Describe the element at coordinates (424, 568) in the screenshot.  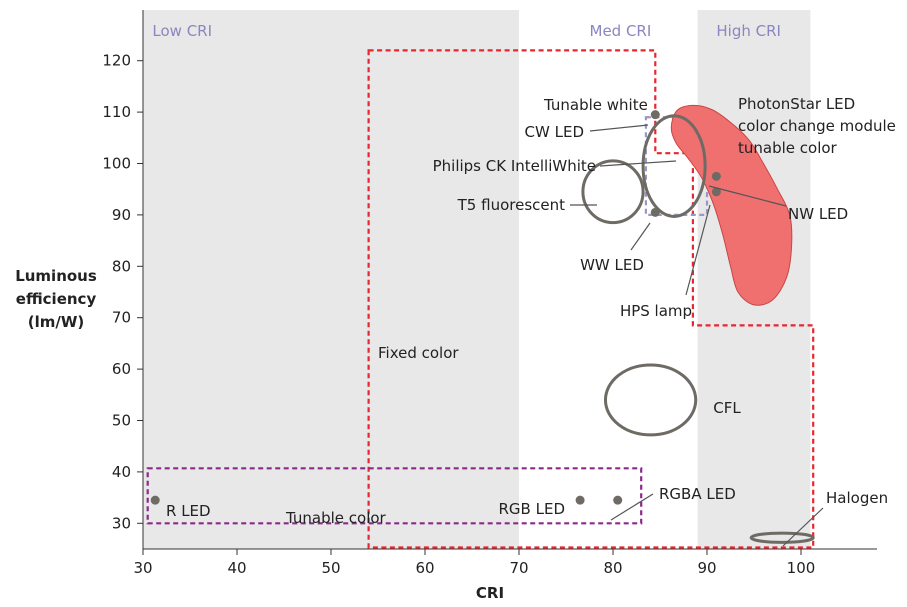
I see `x-tick-label: 60` at that location.